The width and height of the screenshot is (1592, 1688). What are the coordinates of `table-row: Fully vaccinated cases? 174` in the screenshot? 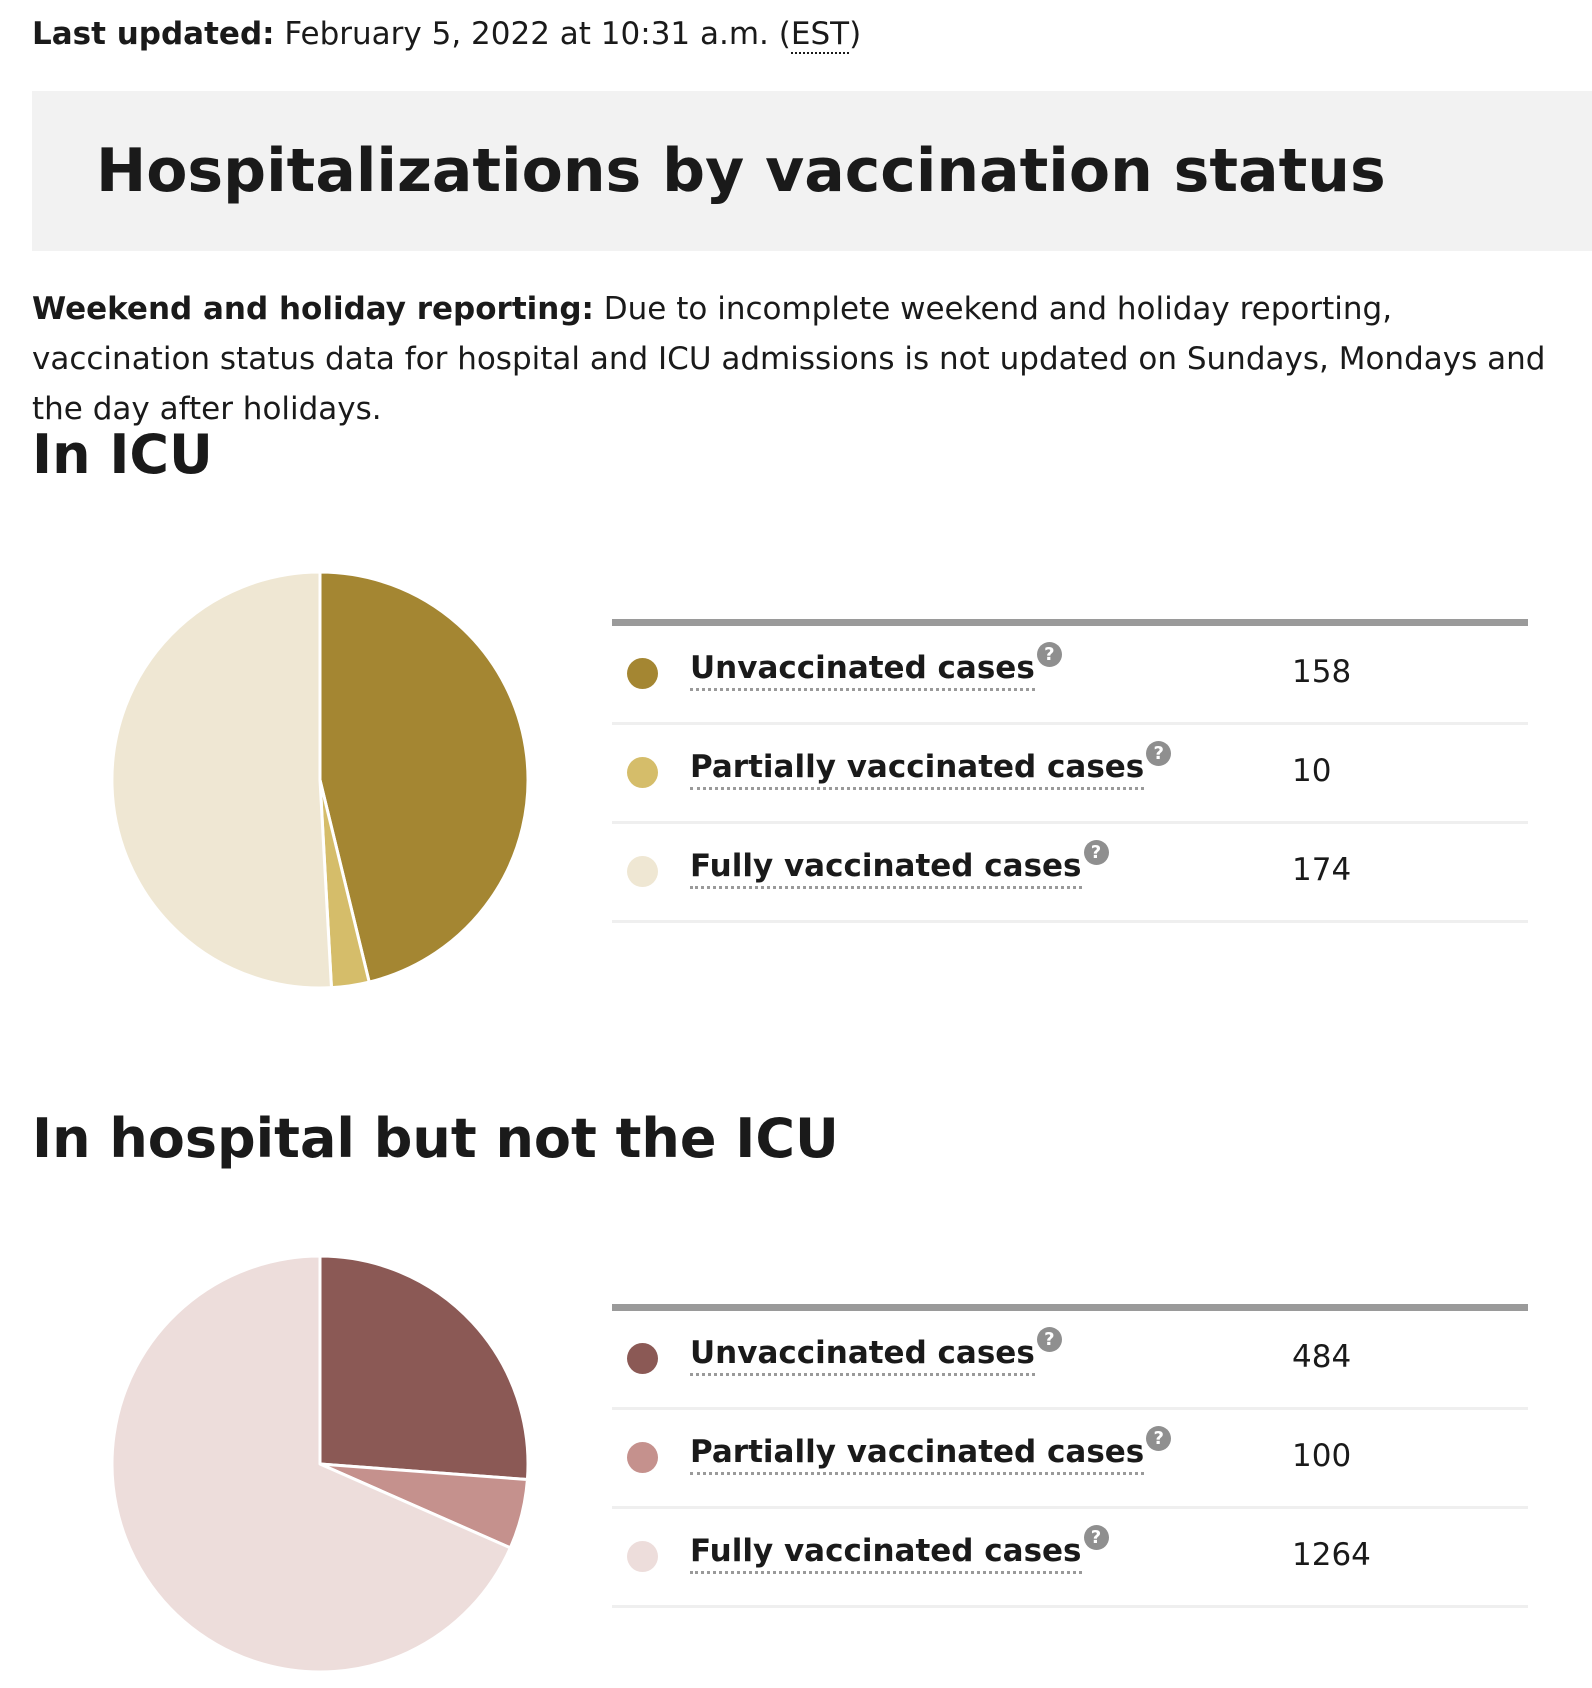 It's located at (1070, 873).